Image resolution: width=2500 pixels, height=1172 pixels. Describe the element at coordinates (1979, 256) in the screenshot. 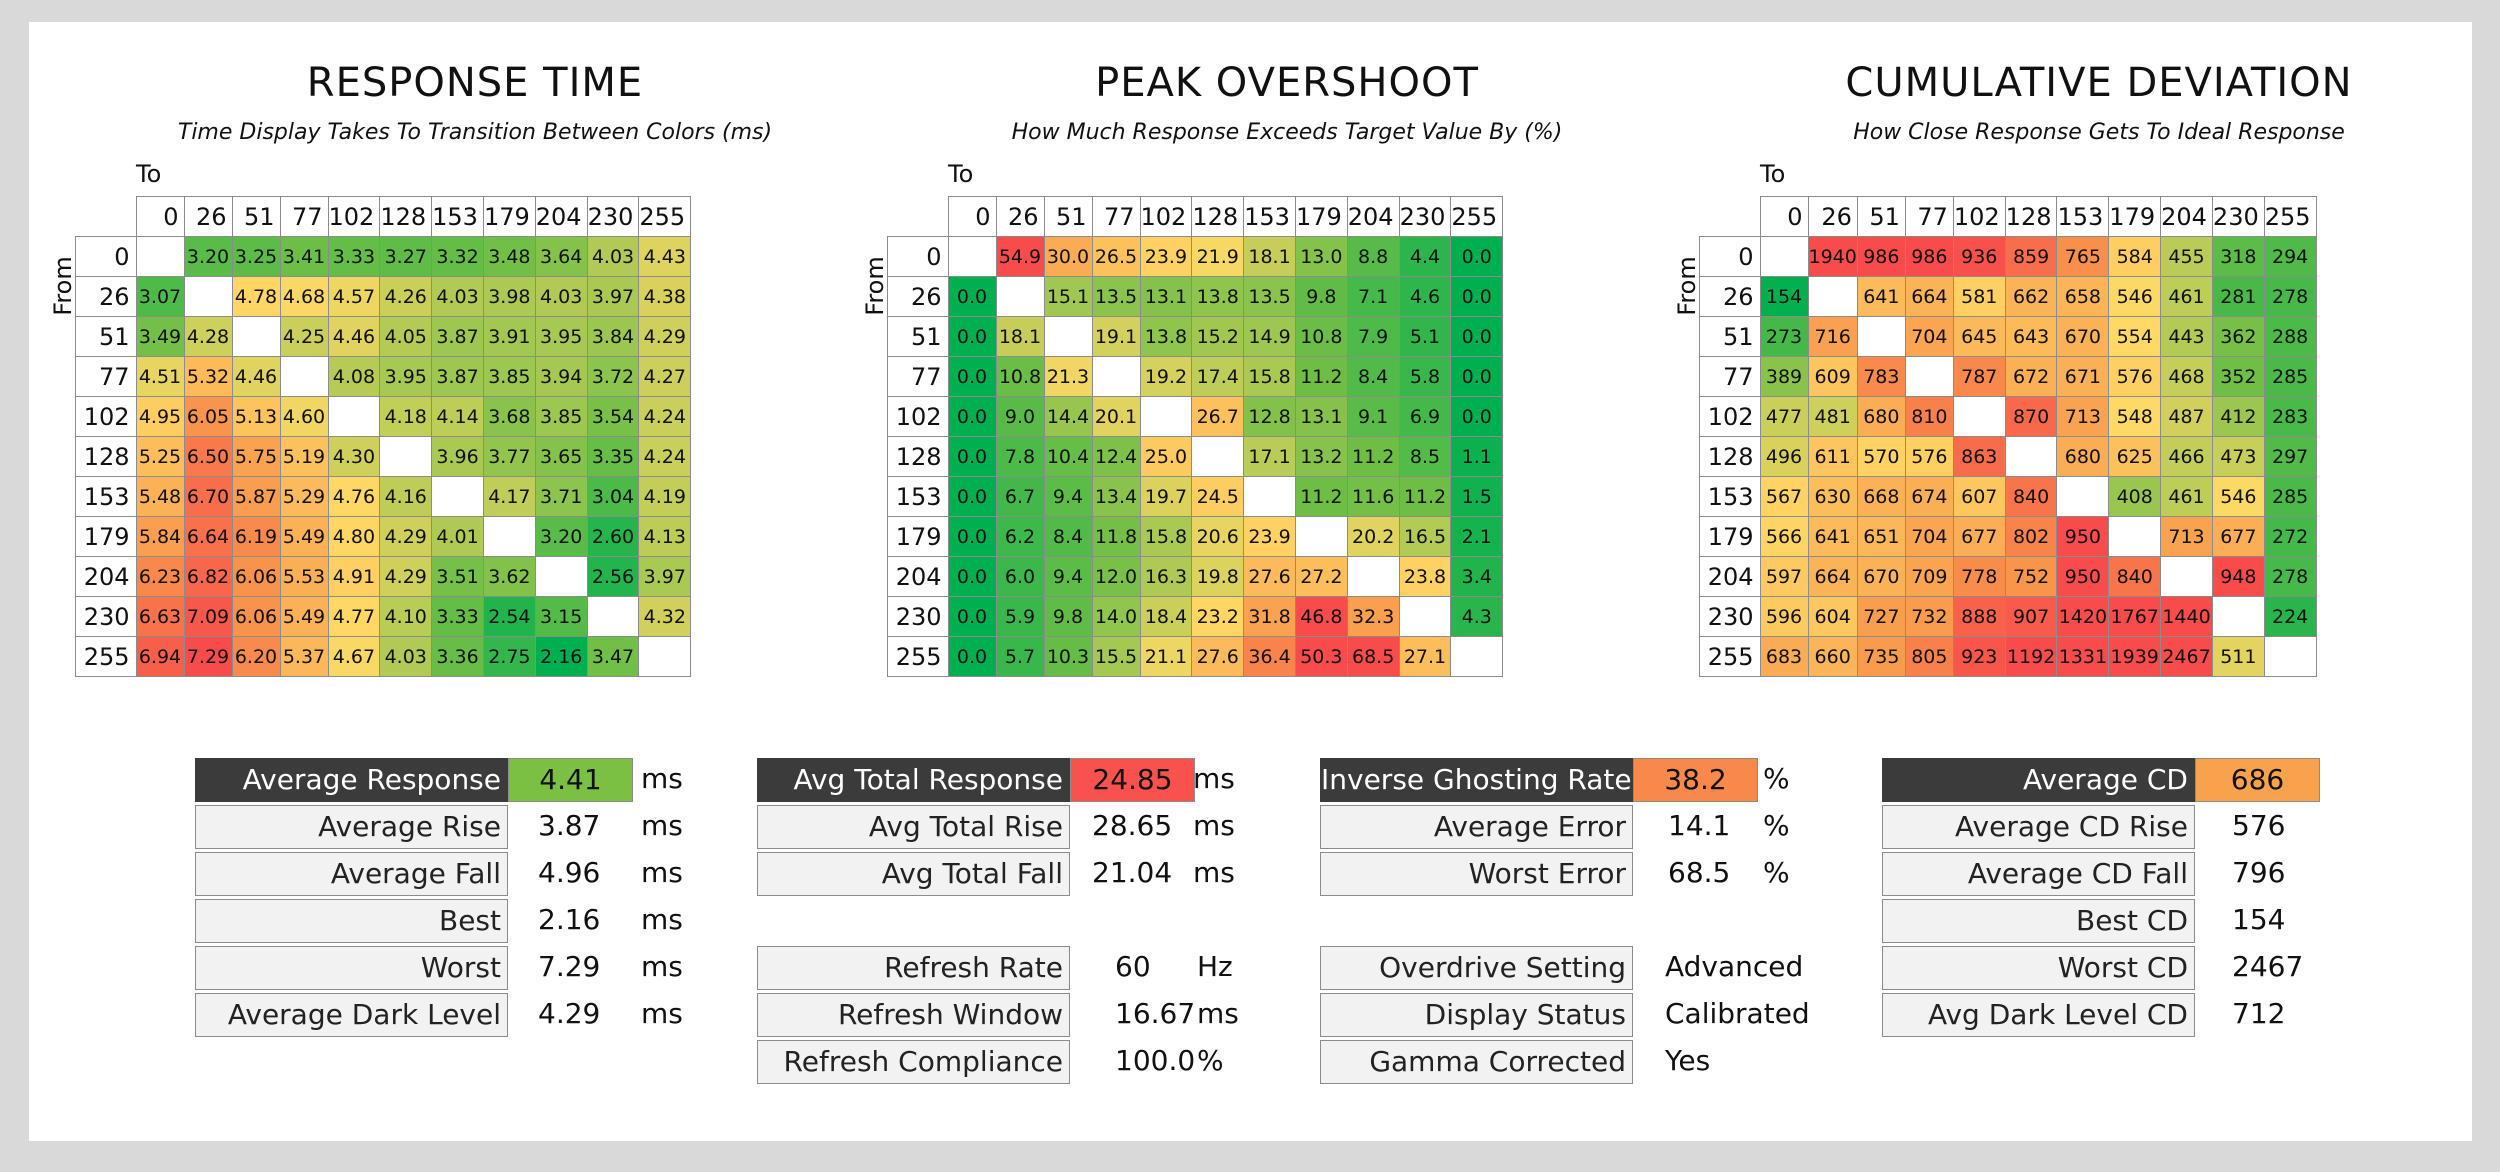

I see `heatmap-cell: 936` at that location.